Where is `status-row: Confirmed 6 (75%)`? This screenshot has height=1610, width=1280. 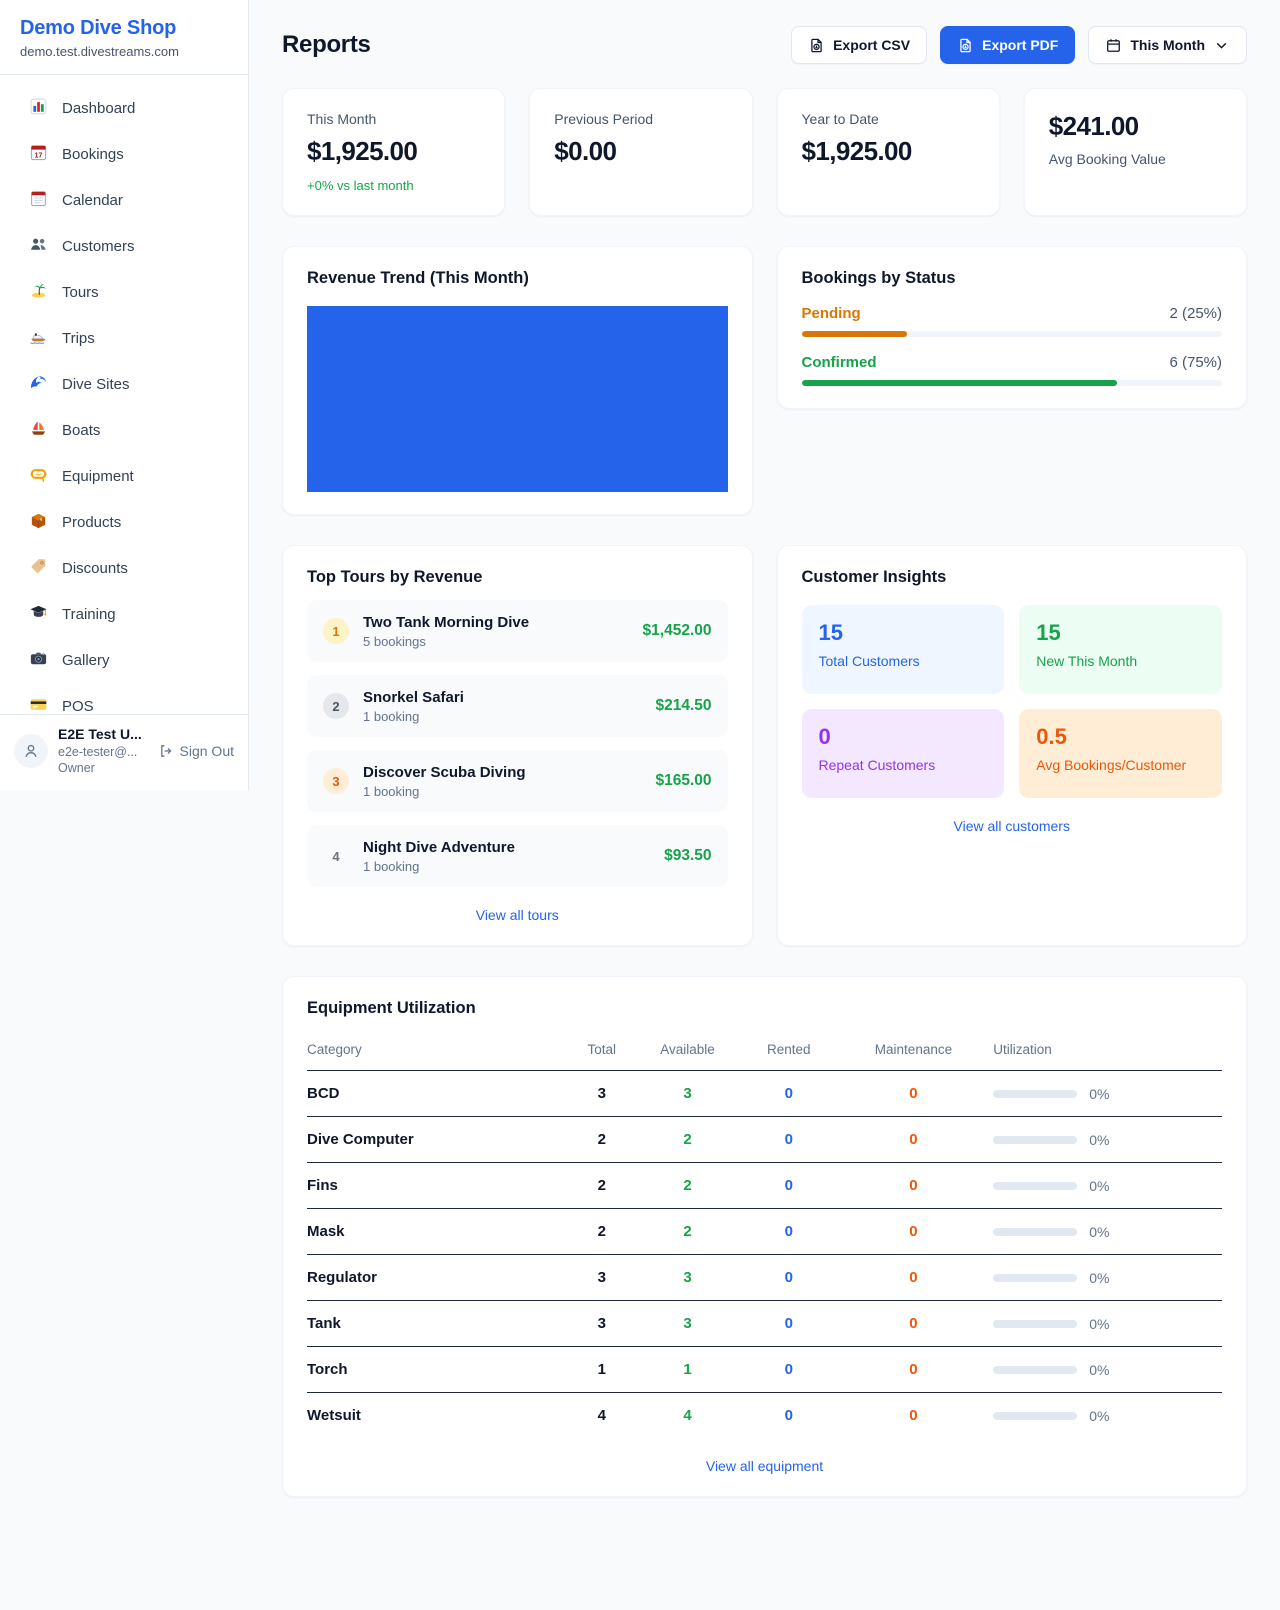 status-row: Confirmed 6 (75%) is located at coordinates (1011, 370).